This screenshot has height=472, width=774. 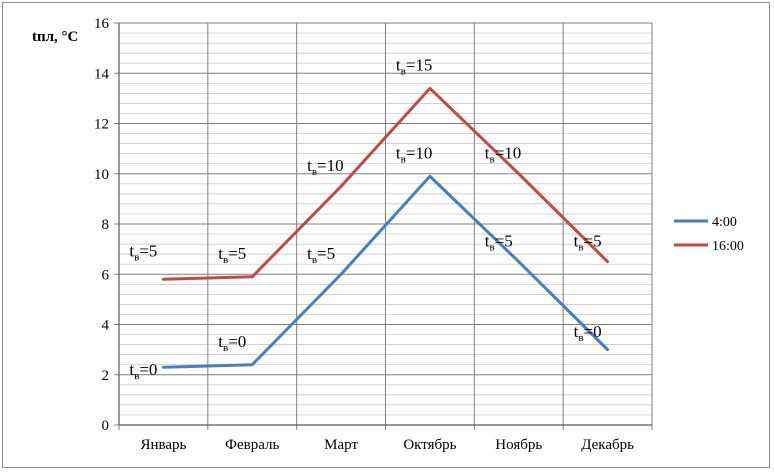 I want to click on y-tick-label: 12, so click(x=101, y=125).